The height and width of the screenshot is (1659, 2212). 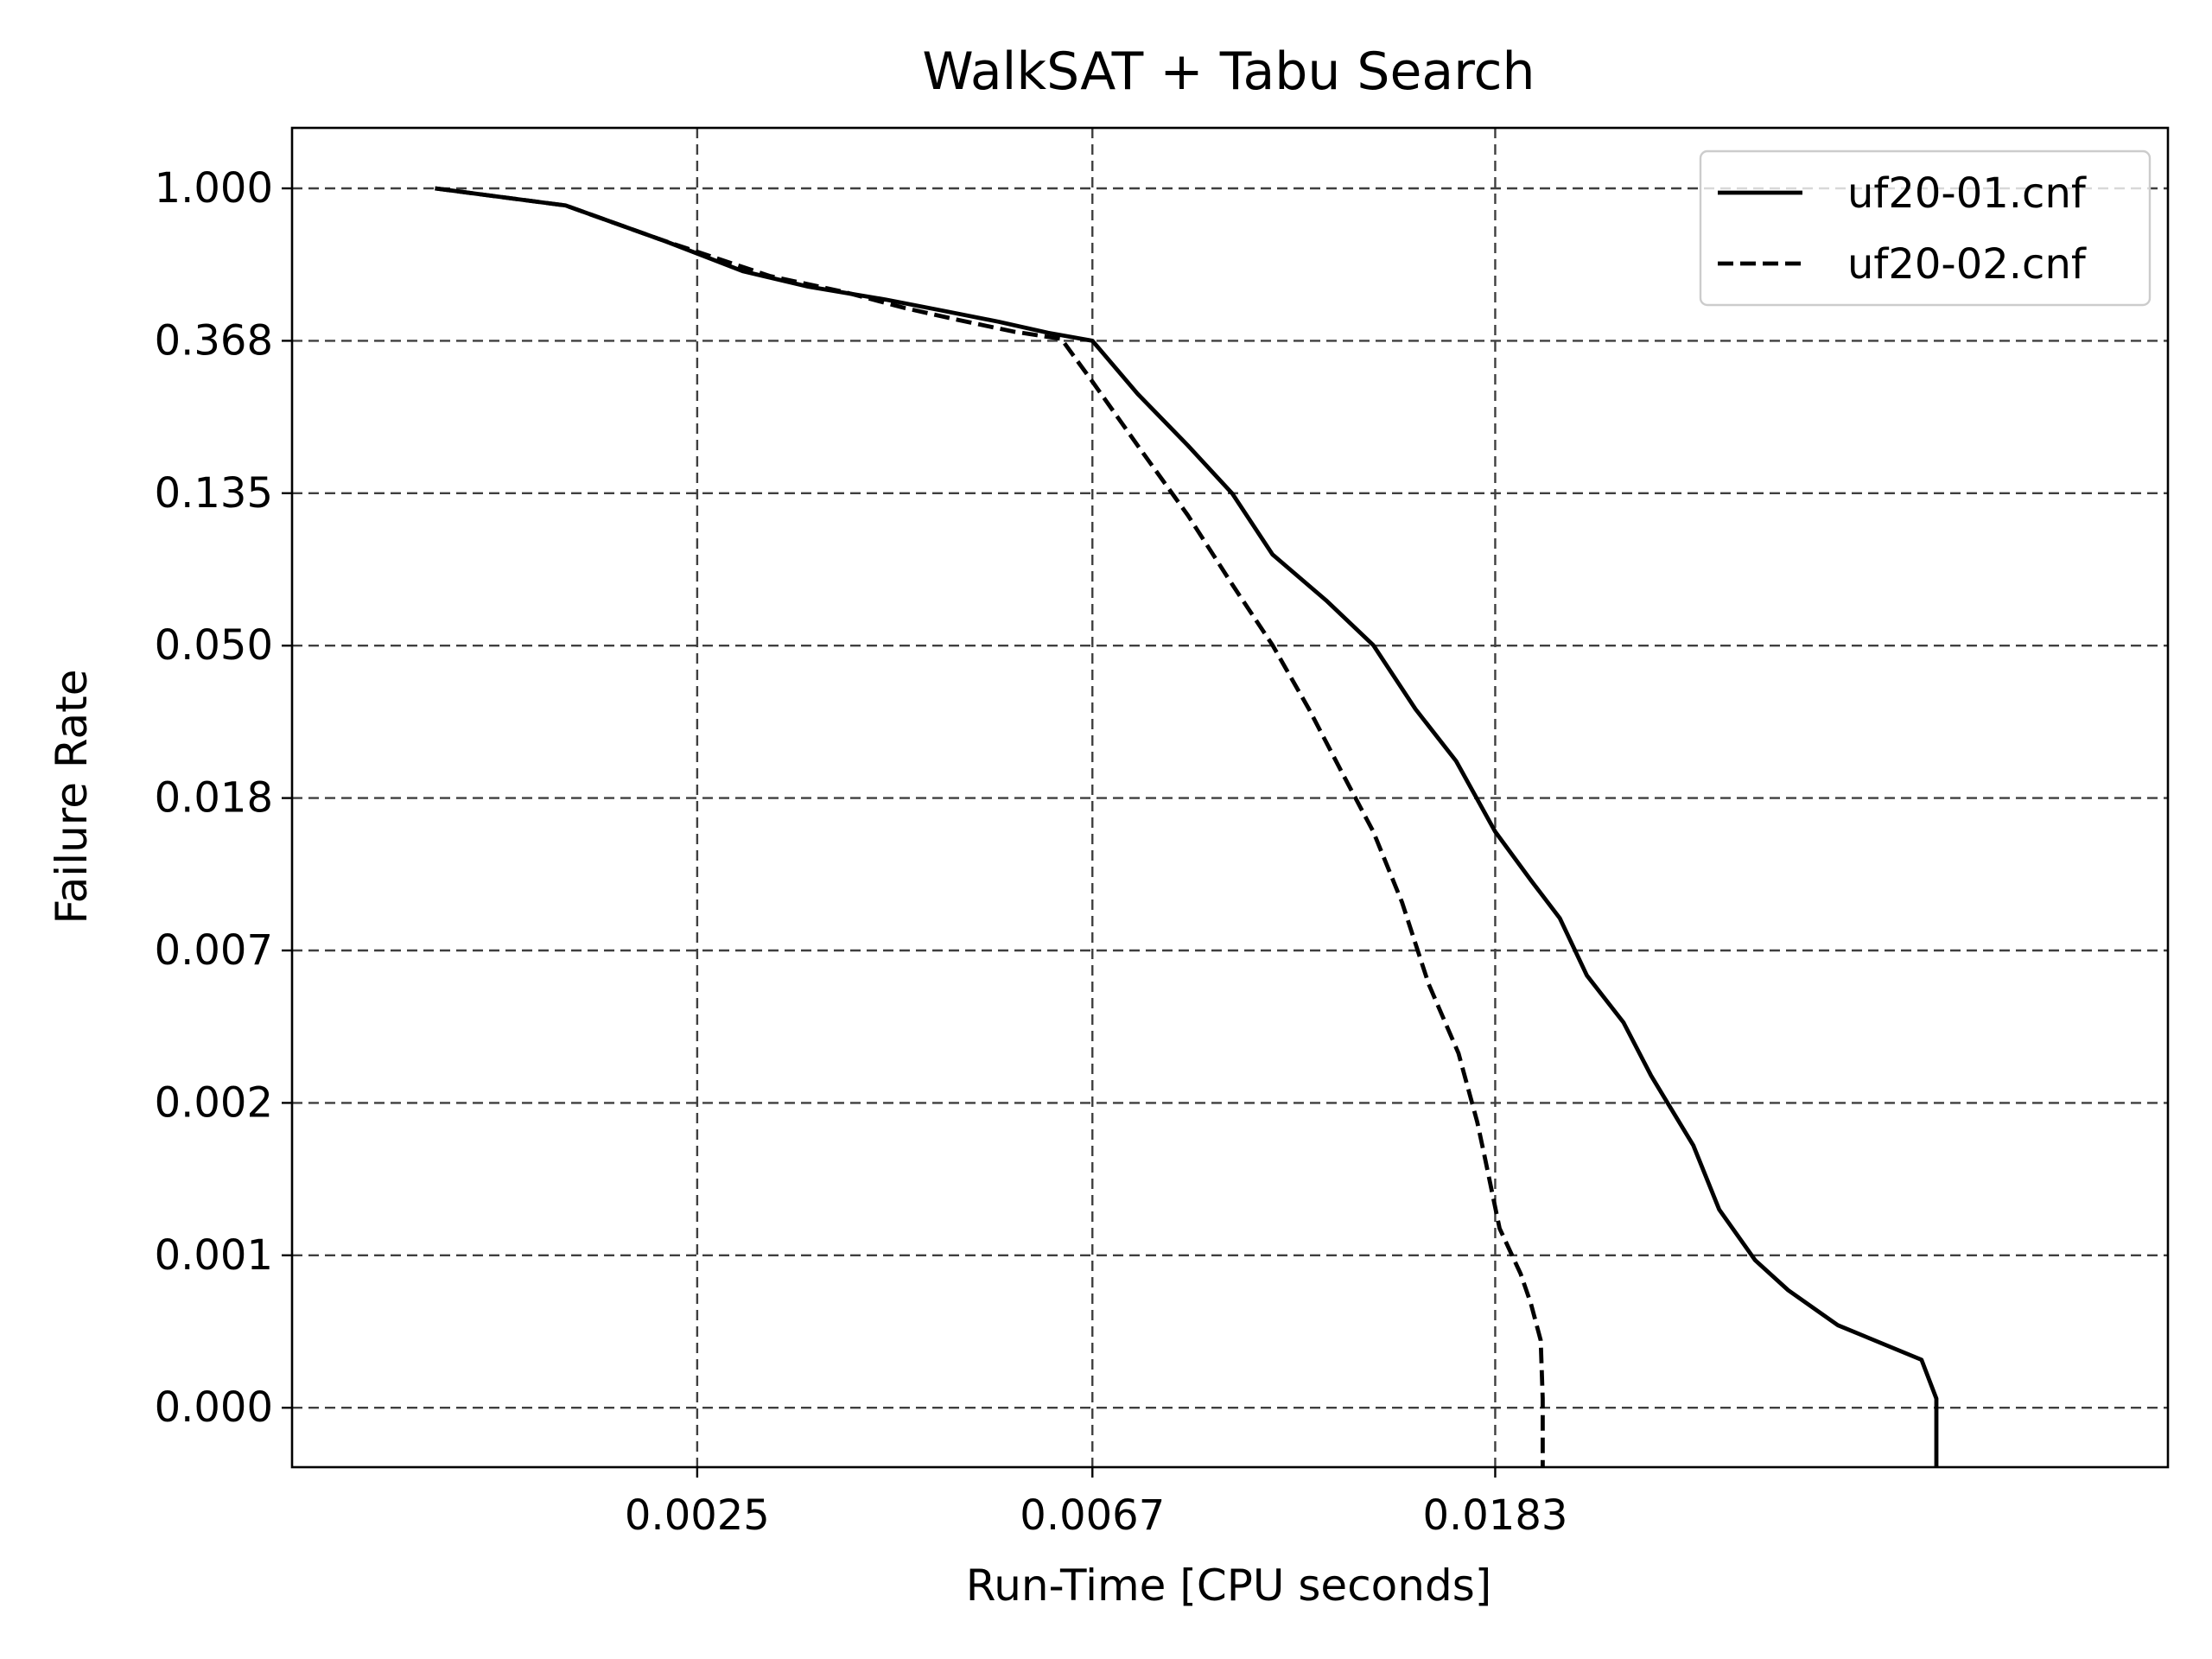 I want to click on y-tick-label: 0.001, so click(x=214, y=1255).